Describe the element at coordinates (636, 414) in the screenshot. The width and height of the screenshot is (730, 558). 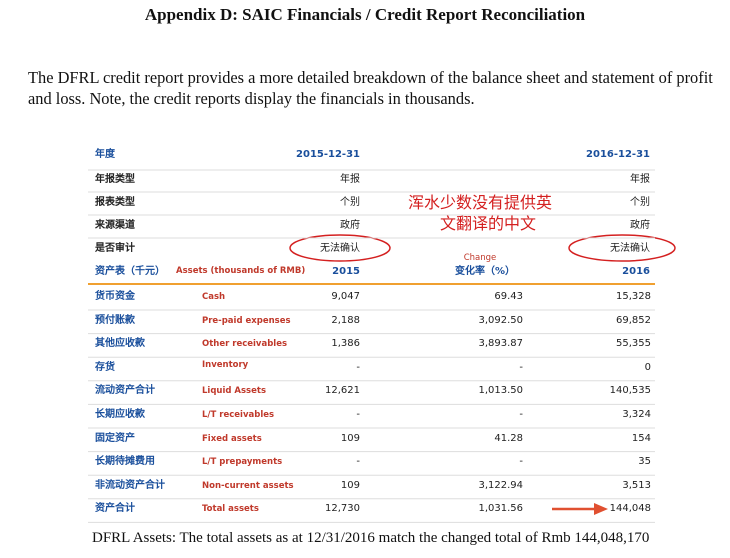
I see `value-2016: 3,324` at that location.